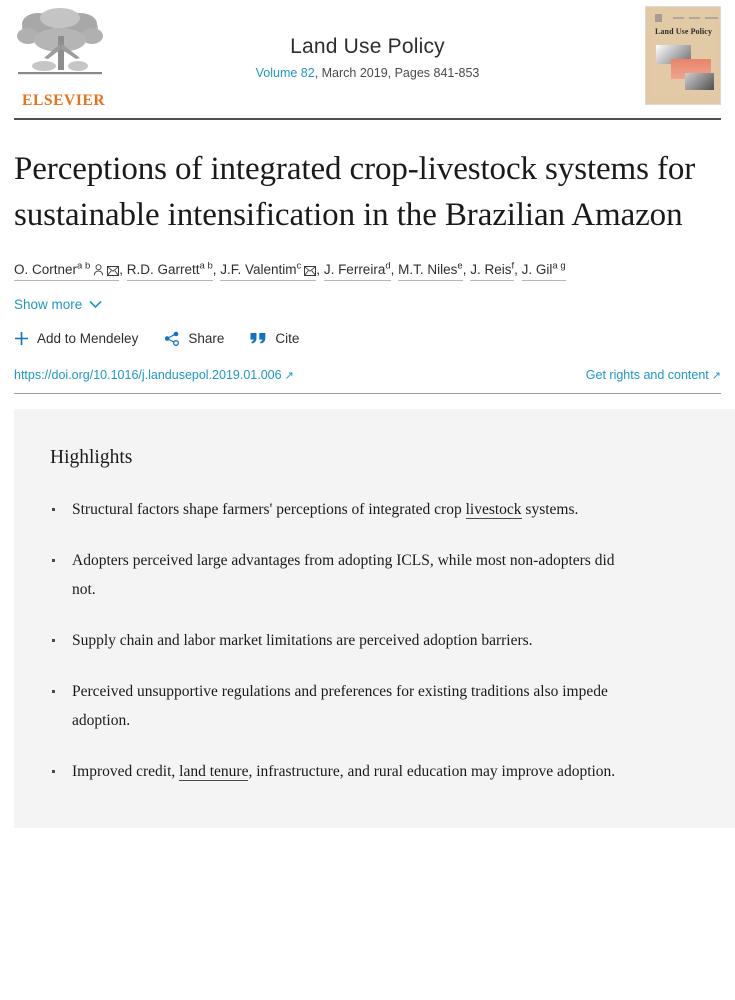 Image resolution: width=735 pixels, height=1000 pixels. What do you see at coordinates (550, 509) in the screenshot?
I see `highlight-text: systems.` at bounding box center [550, 509].